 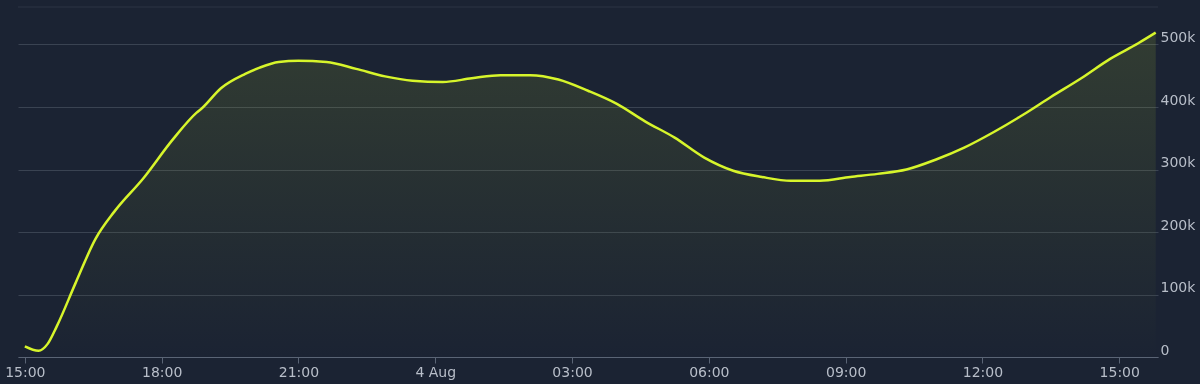 I want to click on x-tick-label: 03:00, so click(x=572, y=371).